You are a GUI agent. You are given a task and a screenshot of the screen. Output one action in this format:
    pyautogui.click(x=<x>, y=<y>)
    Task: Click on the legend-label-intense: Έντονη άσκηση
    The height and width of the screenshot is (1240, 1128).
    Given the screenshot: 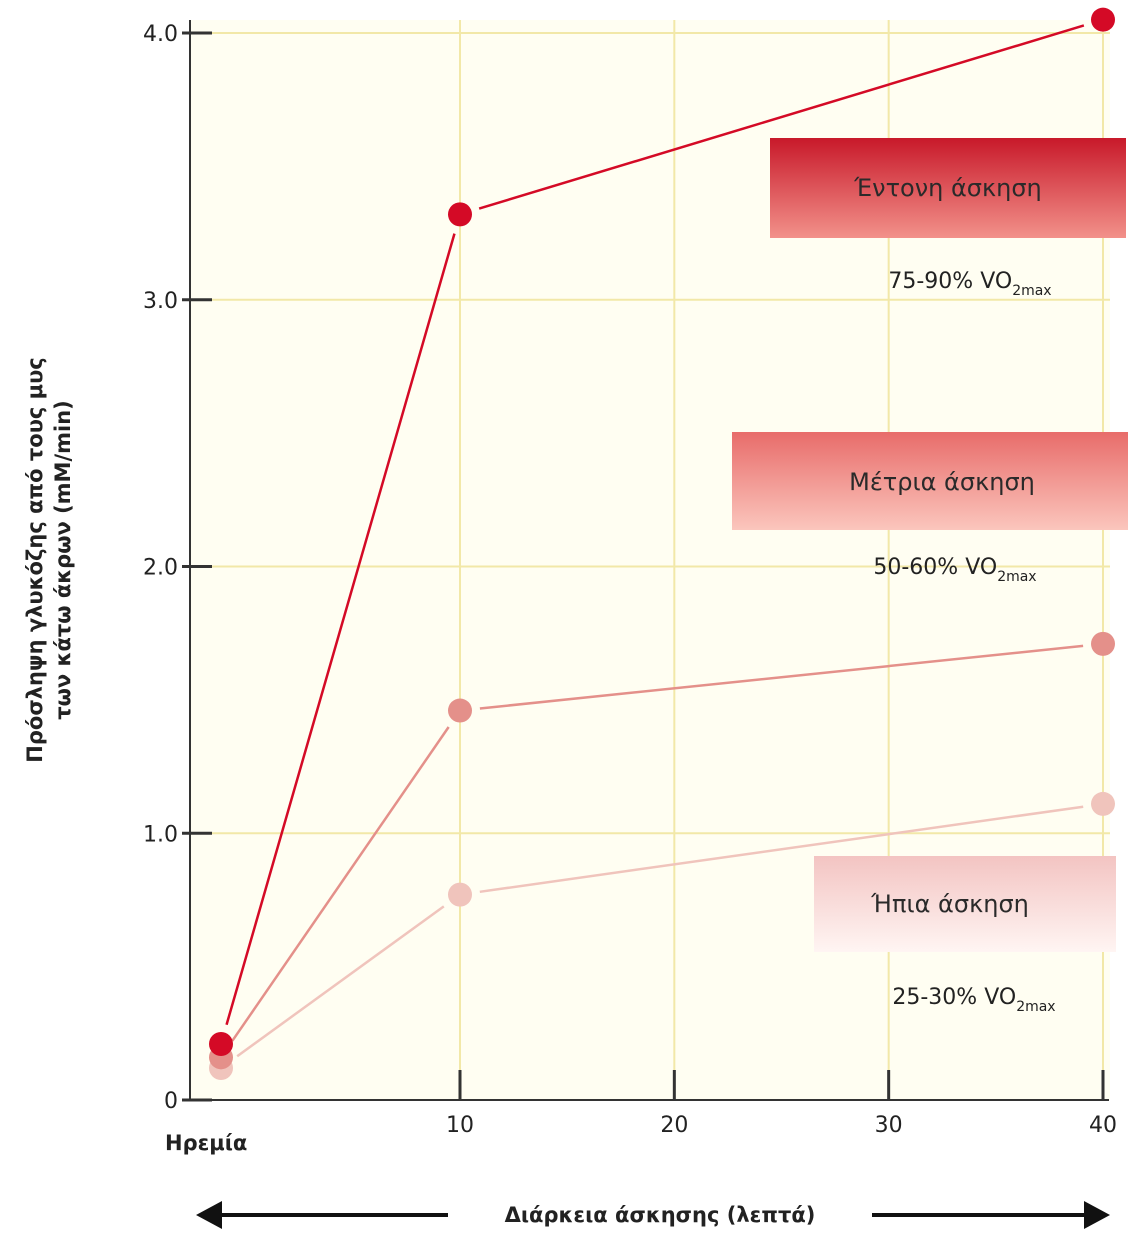 What is the action you would take?
    pyautogui.click(x=947, y=188)
    